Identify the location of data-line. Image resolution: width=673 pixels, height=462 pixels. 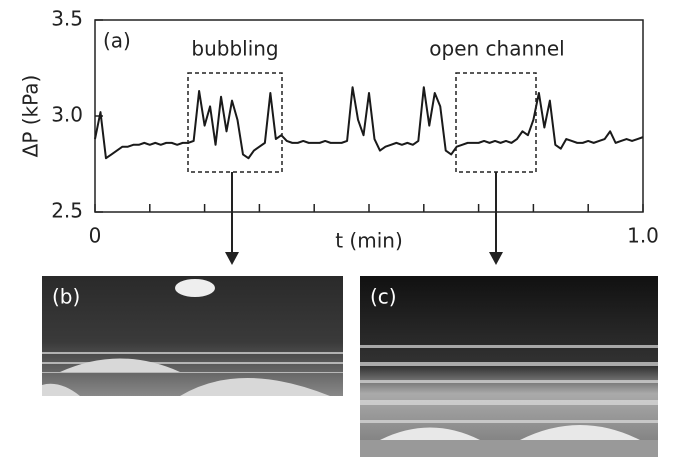
(369, 123).